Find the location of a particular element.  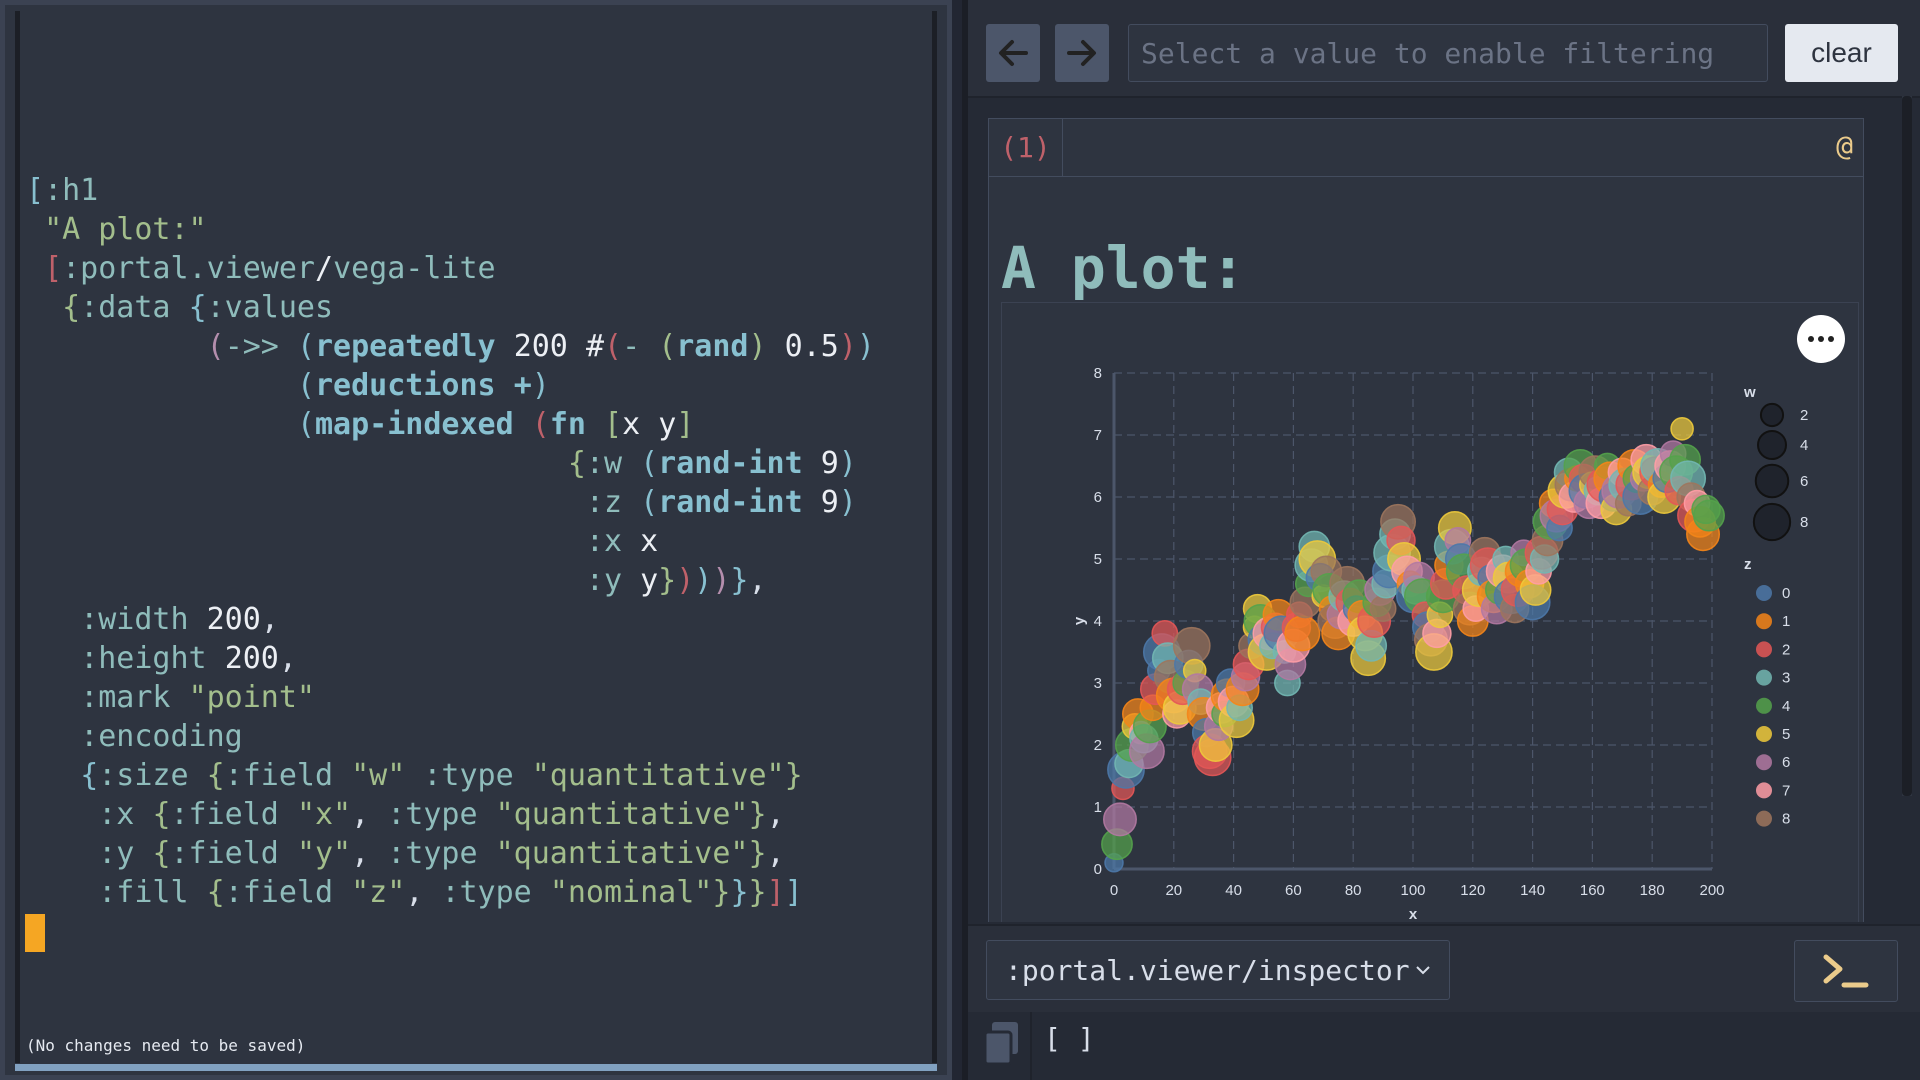

color-legend-label: 3 is located at coordinates (1786, 678).